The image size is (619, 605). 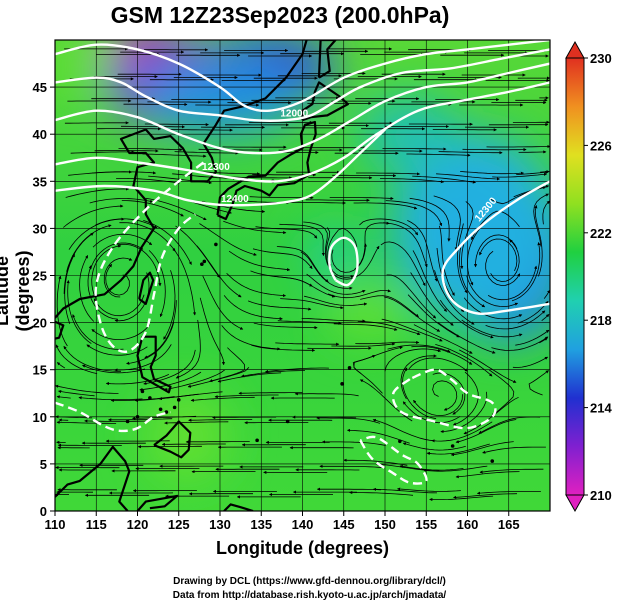 I want to click on contour-line-solid, so click(x=495, y=247).